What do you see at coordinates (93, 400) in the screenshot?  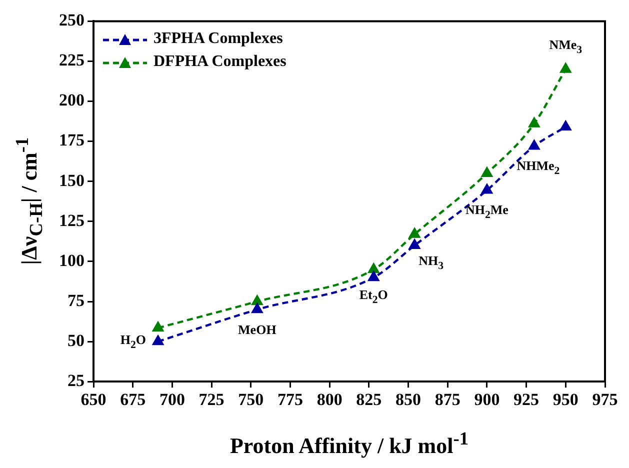 I see `x-tick-label: 650` at bounding box center [93, 400].